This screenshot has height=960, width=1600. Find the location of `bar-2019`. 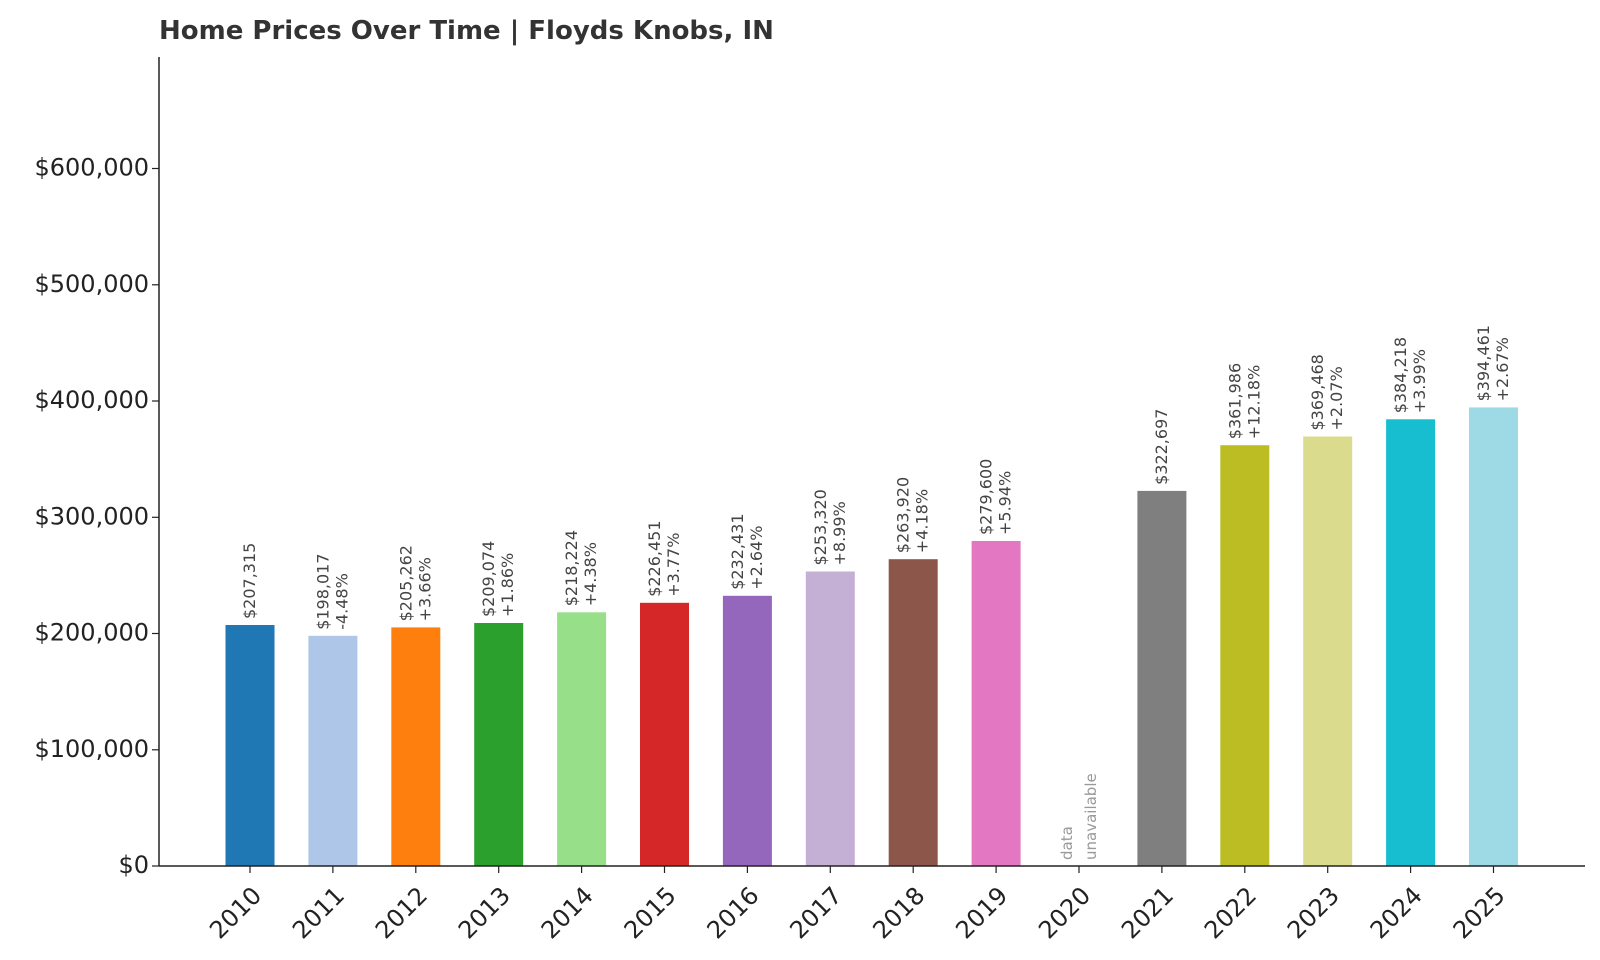

bar-2019 is located at coordinates (996, 703).